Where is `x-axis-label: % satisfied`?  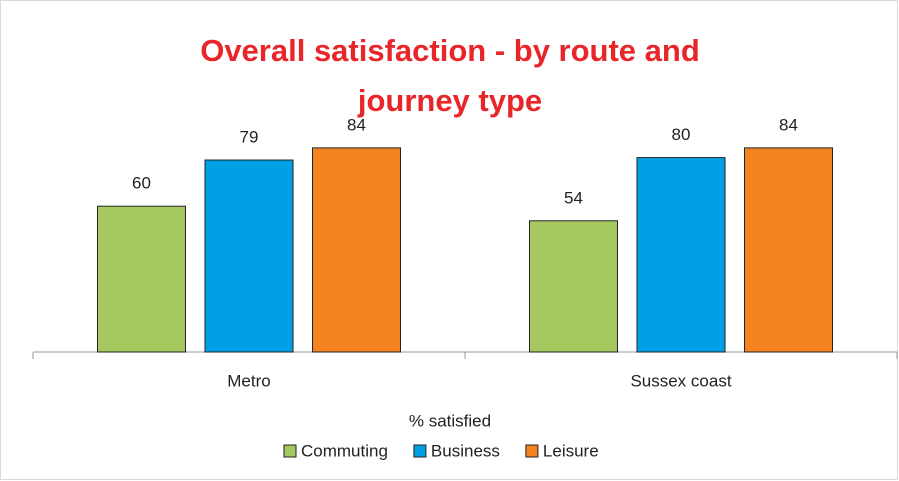
x-axis-label: % satisfied is located at coordinates (450, 420).